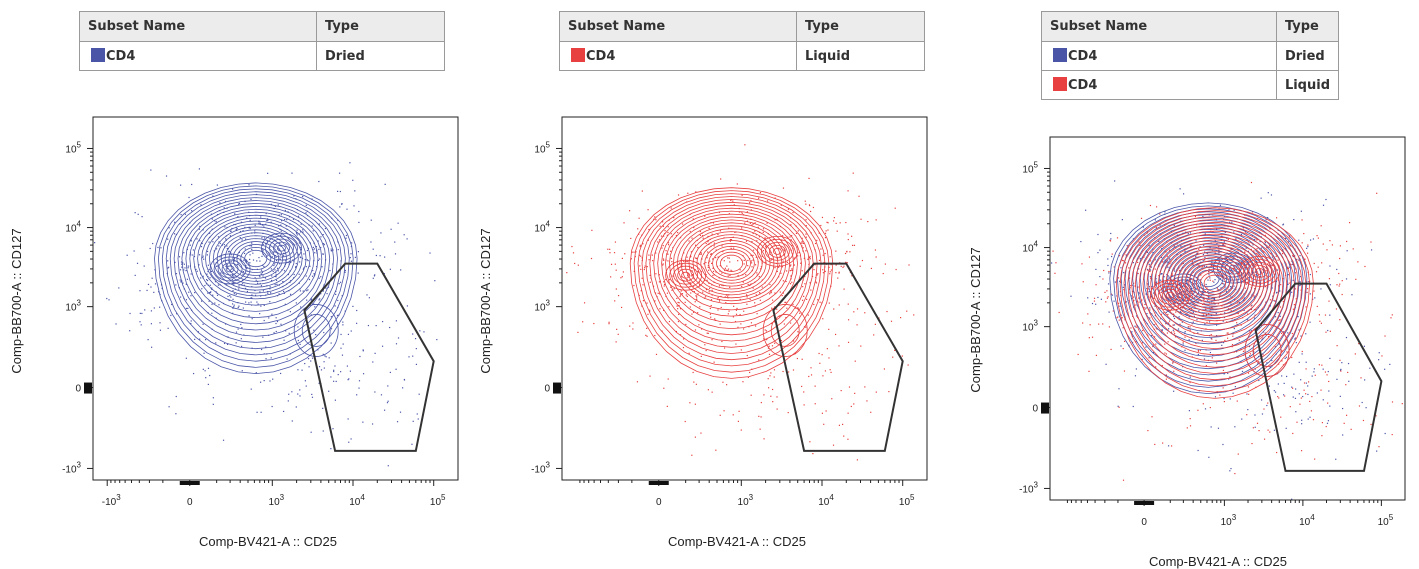 This screenshot has height=569, width=1419. What do you see at coordinates (1028, 487) in the screenshot?
I see `y-tick-label: -103` at bounding box center [1028, 487].